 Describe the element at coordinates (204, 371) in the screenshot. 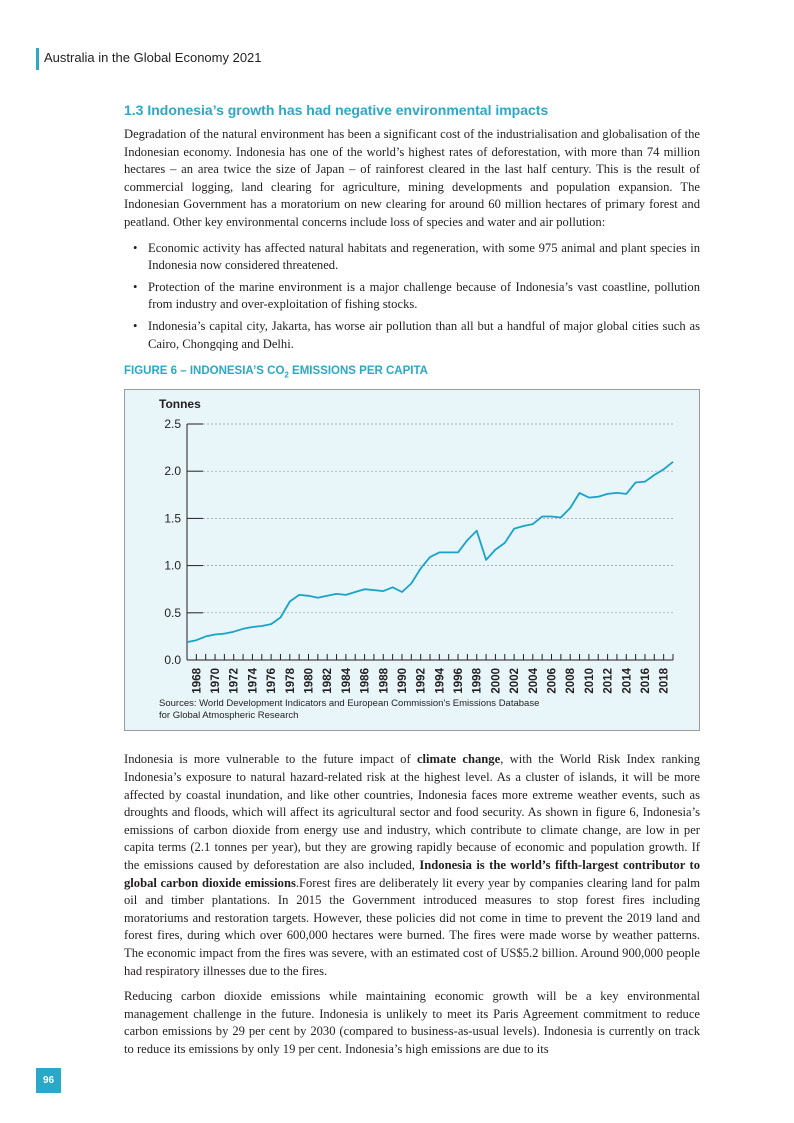

I see `caption-prefix: FIGURE 6 – INDONESIA’S CO` at that location.